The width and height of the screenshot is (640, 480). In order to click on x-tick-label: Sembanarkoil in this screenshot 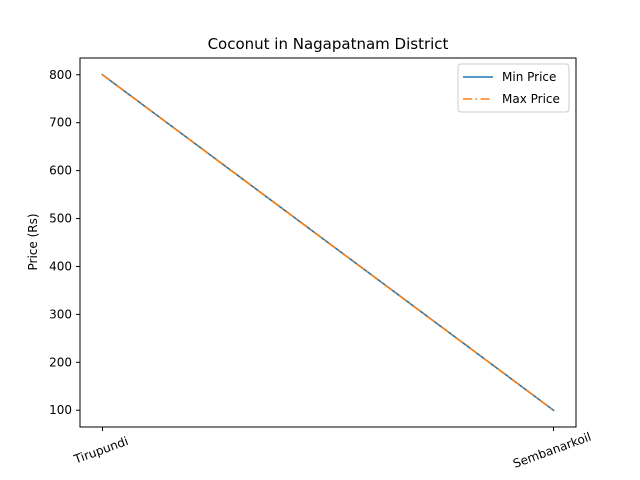, I will do `click(552, 450)`.